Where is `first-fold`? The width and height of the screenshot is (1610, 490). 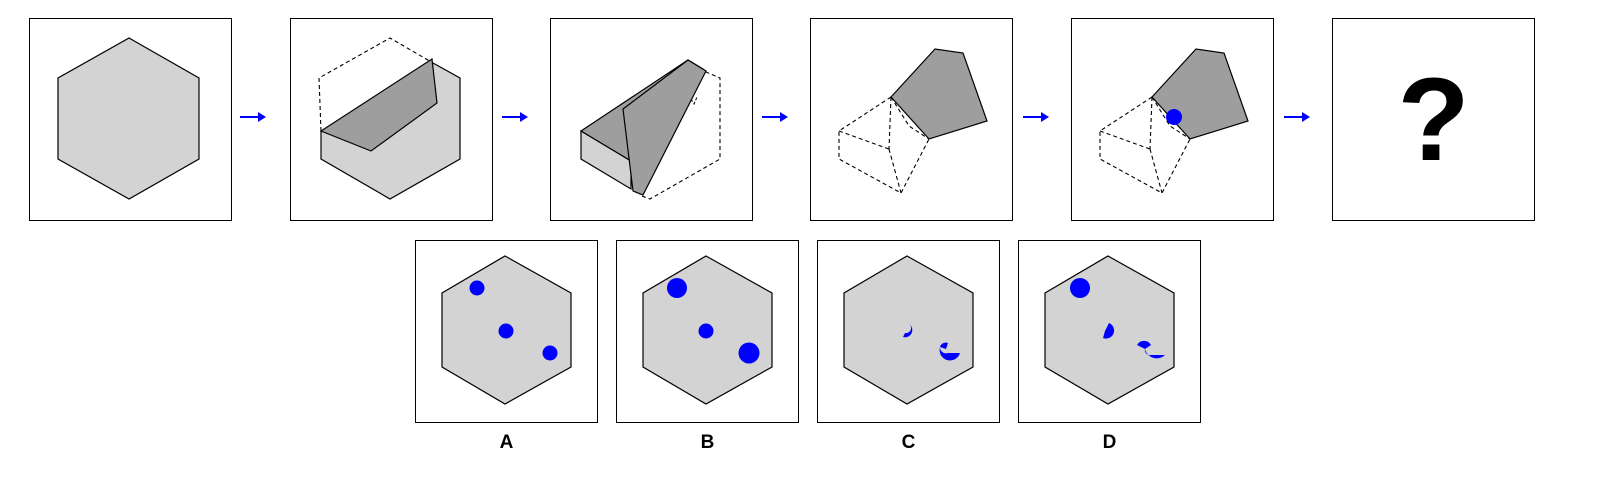
first-fold is located at coordinates (389, 118).